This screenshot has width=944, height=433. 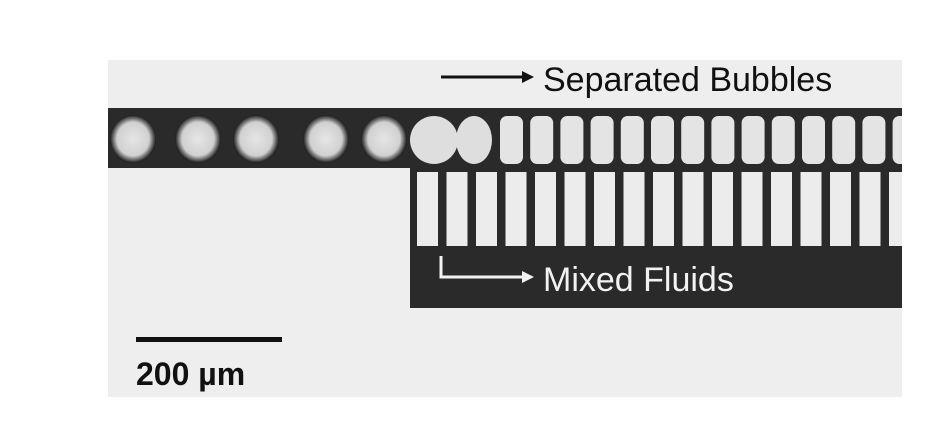 I want to click on channel-plugs, so click(x=701, y=140).